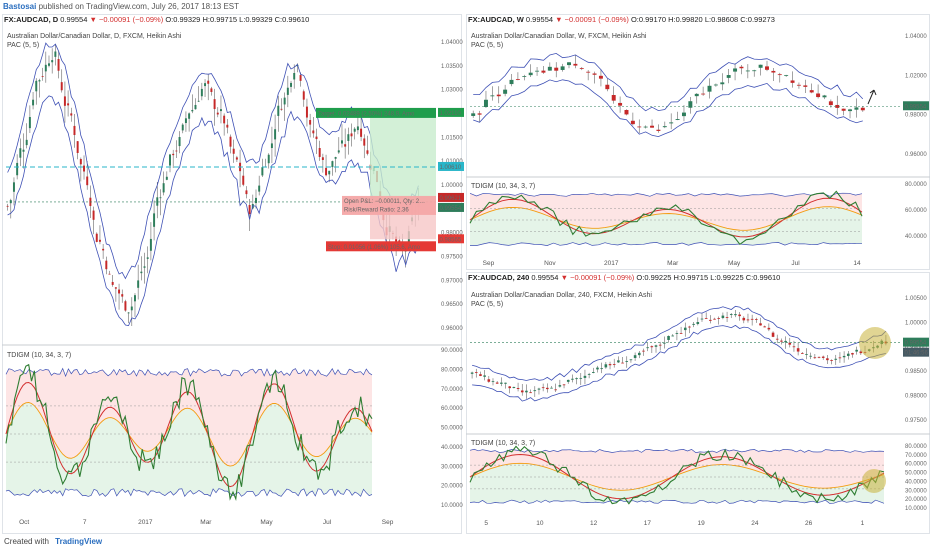  I want to click on h4-ind-y-tick-label: 20.0000, so click(916, 500).